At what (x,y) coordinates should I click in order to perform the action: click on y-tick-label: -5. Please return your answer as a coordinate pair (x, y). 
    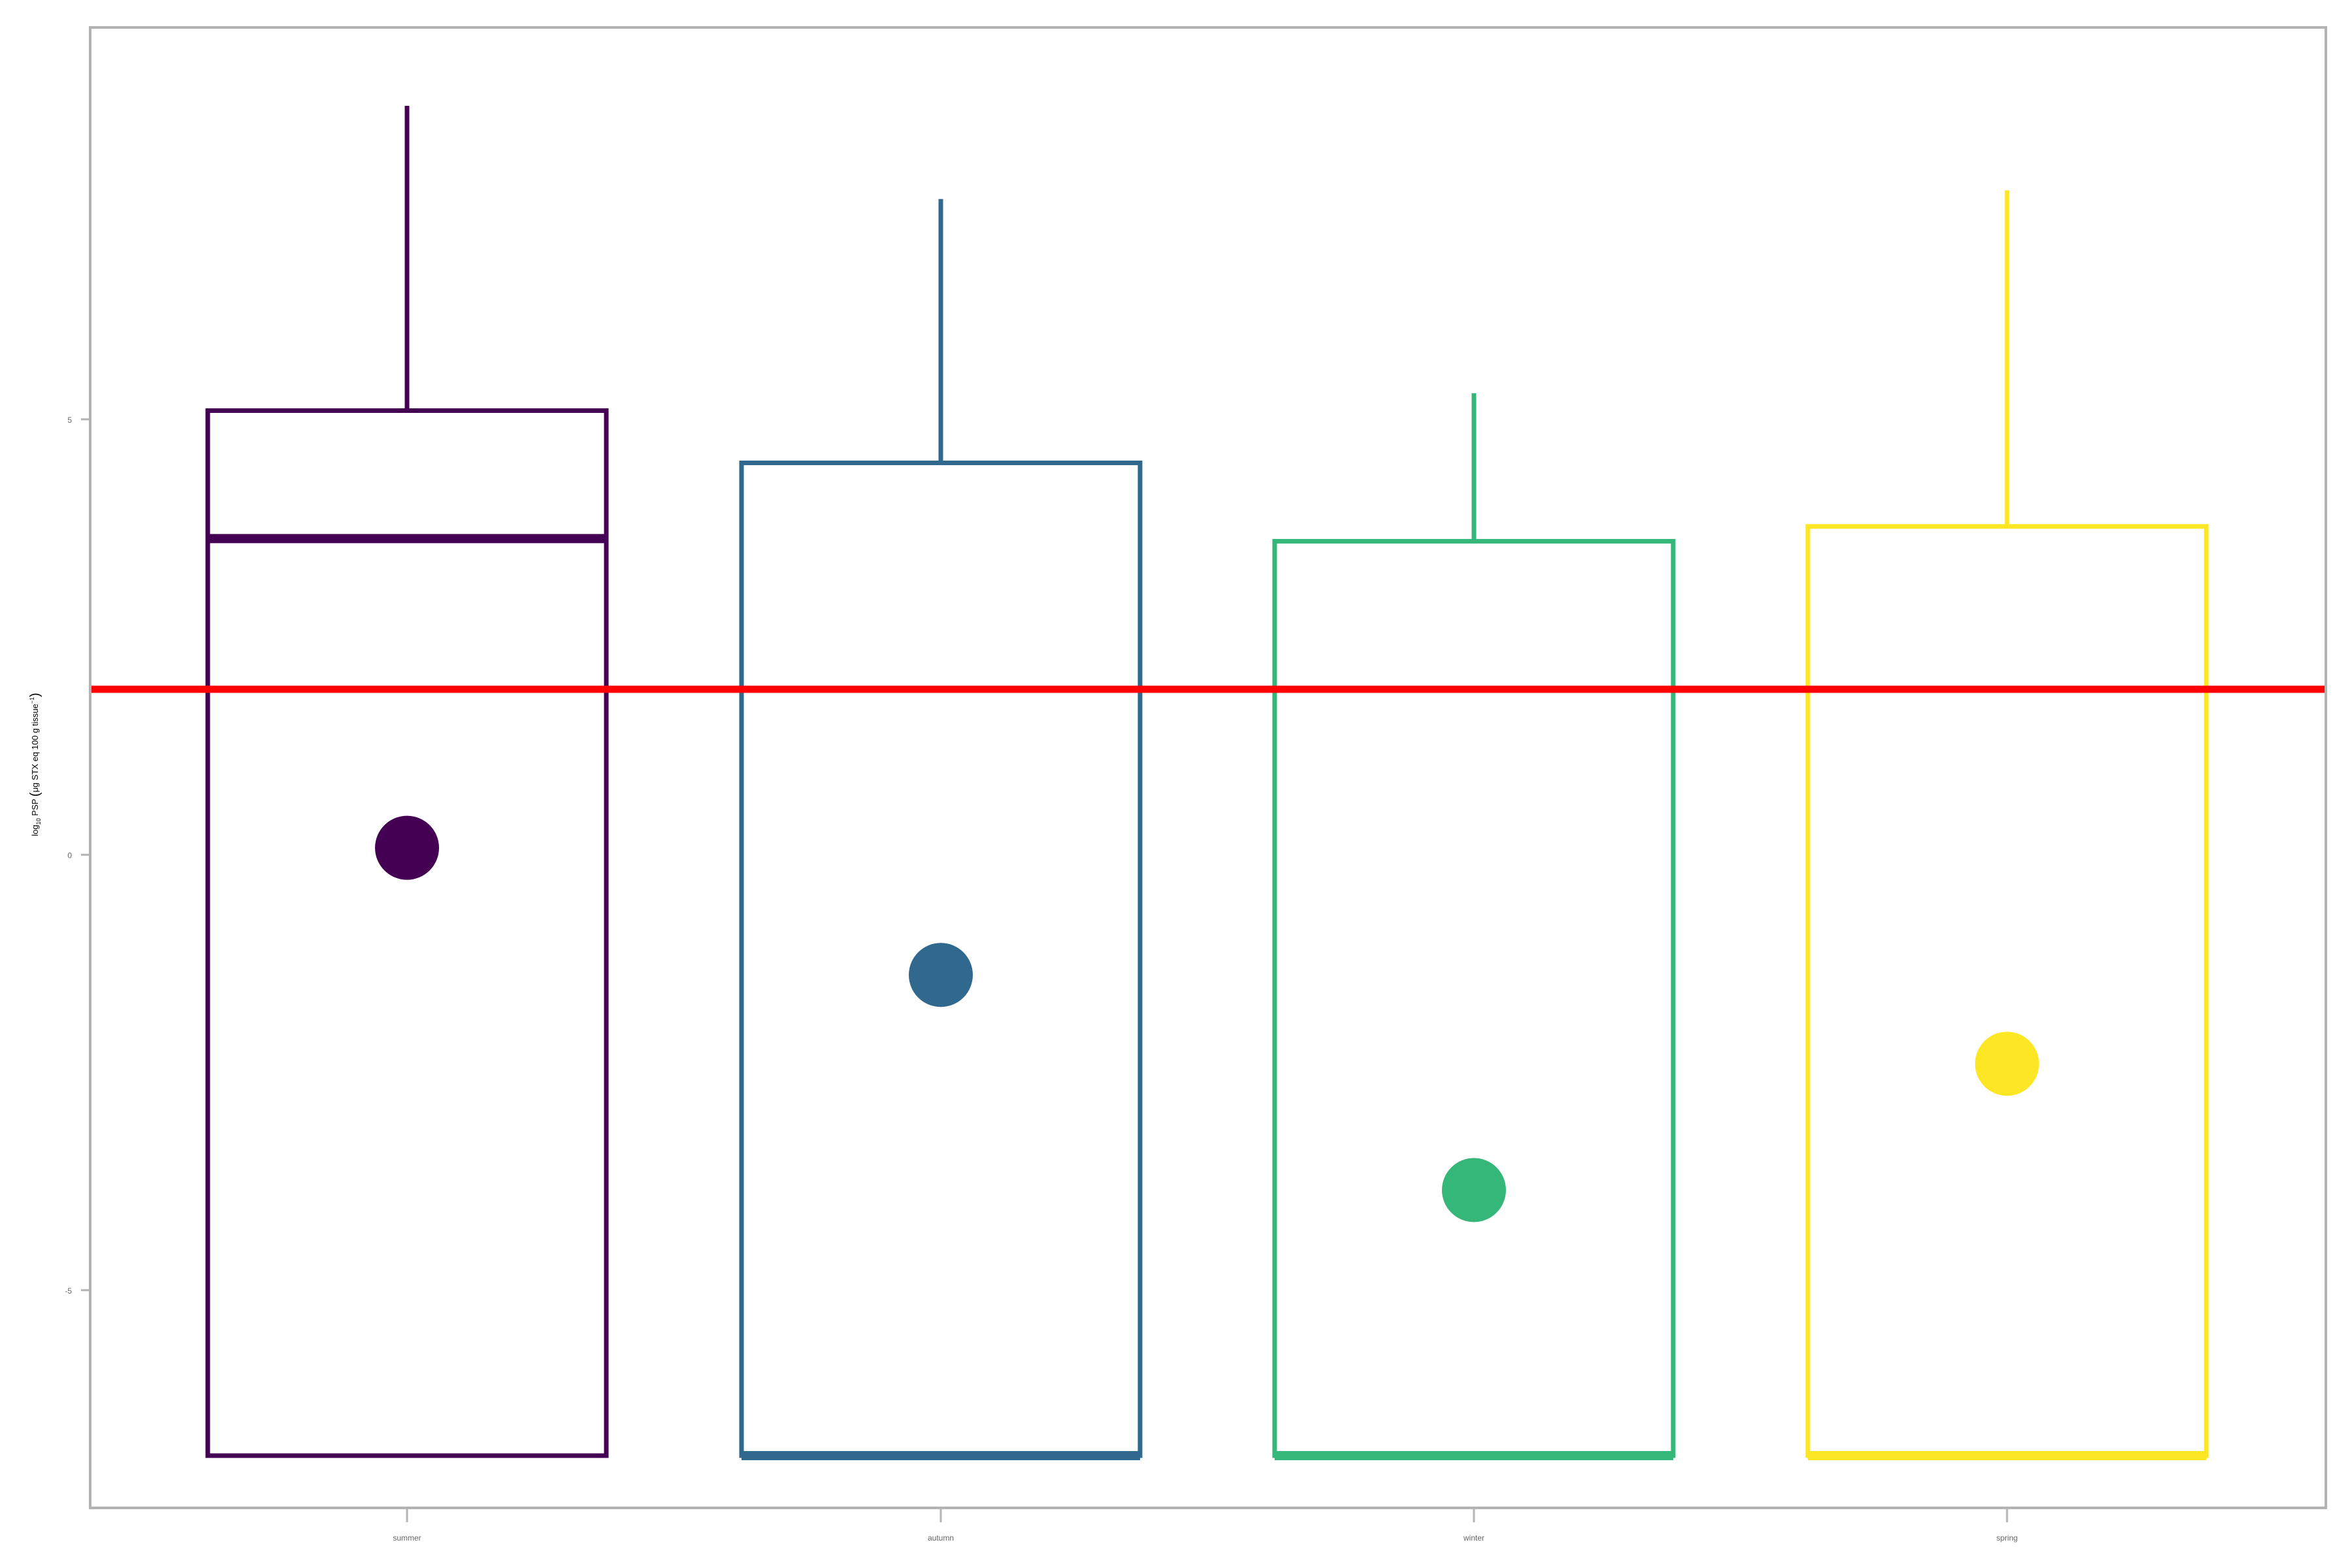
    Looking at the image, I should click on (68, 1291).